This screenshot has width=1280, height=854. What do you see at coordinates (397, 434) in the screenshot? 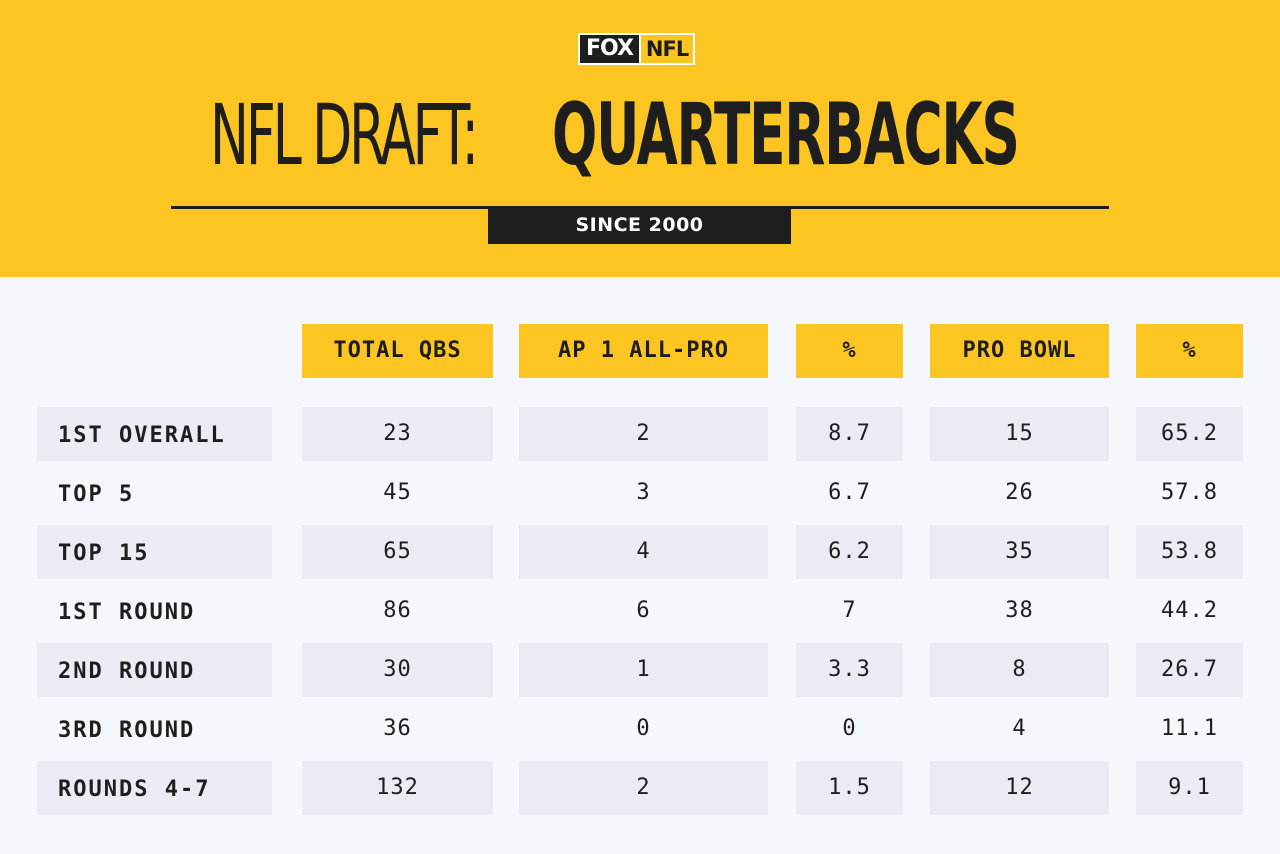
I see `table-cell: 23` at bounding box center [397, 434].